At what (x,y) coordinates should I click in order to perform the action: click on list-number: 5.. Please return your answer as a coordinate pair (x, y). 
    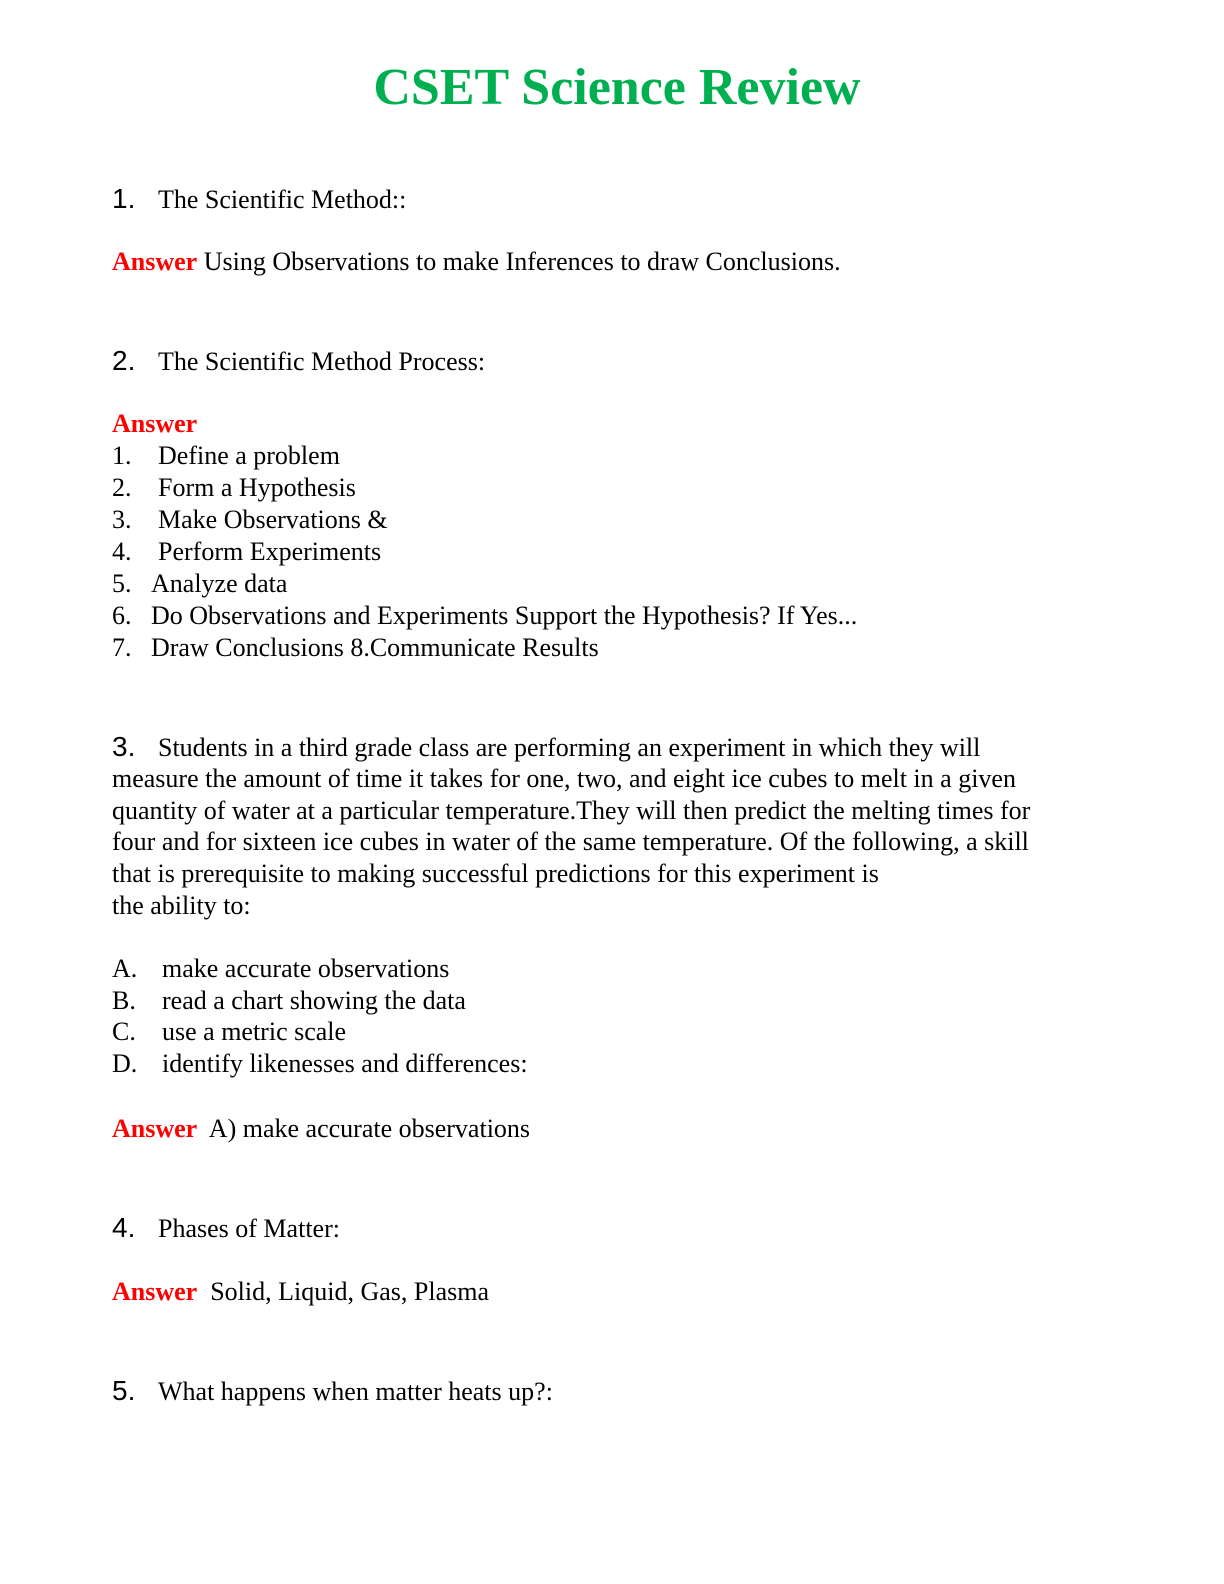
    Looking at the image, I should click on (122, 583).